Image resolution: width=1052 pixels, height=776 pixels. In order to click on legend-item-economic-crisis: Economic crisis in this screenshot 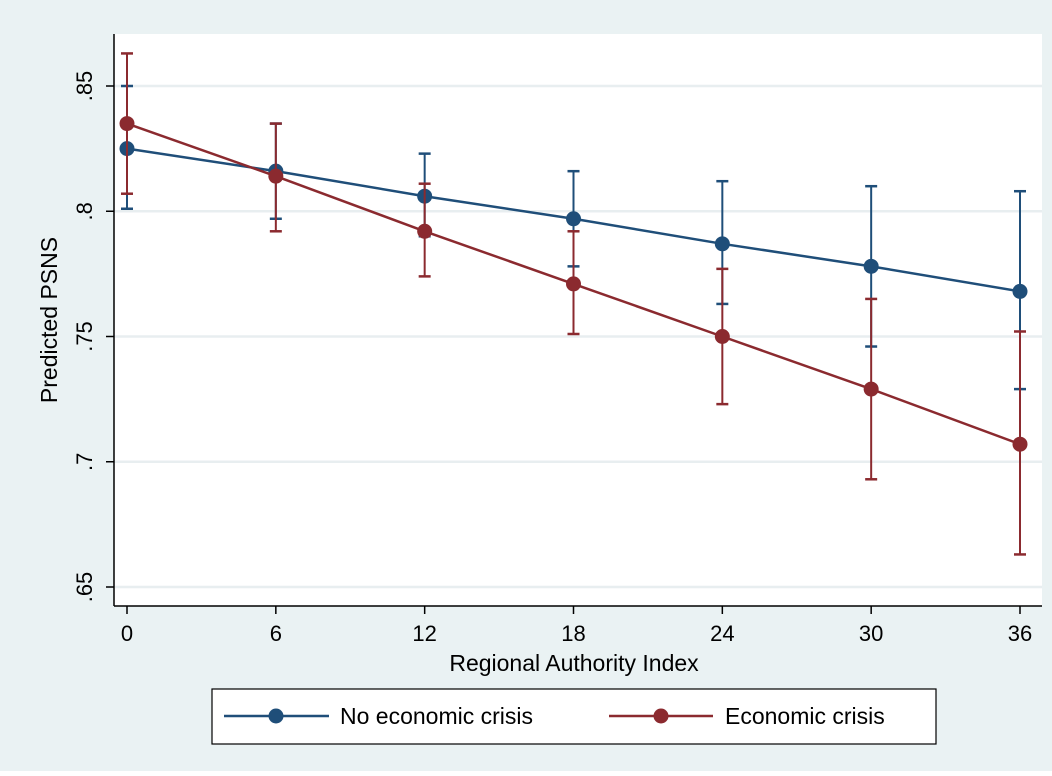, I will do `click(747, 716)`.